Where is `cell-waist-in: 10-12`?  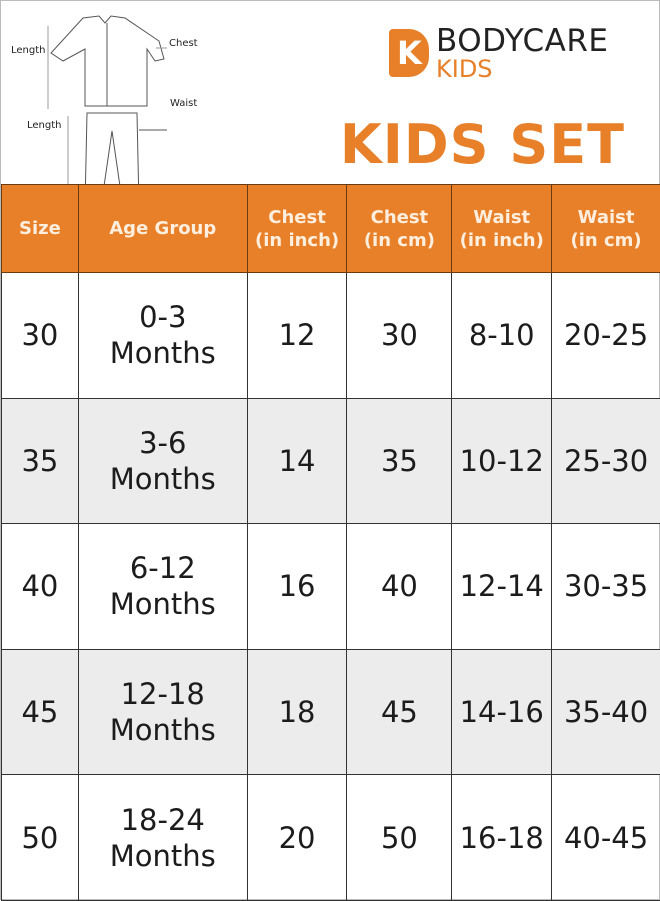 cell-waist-in: 10-12 is located at coordinates (502, 461).